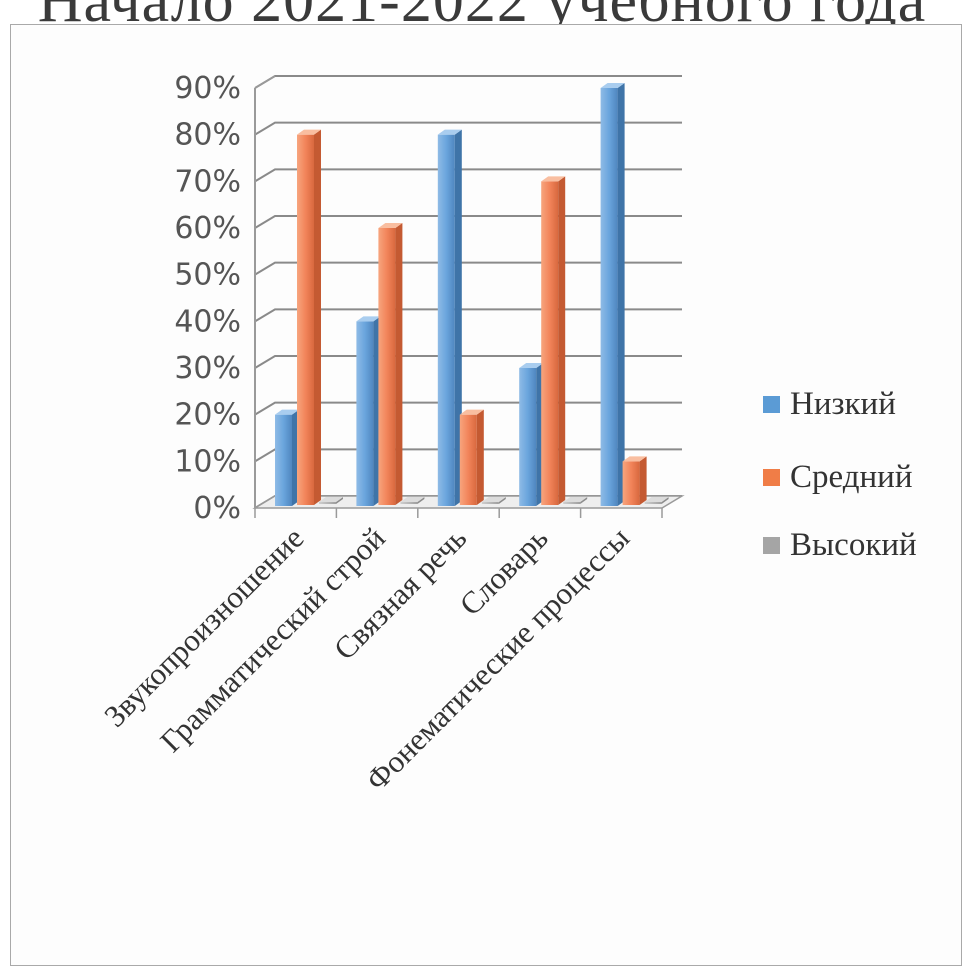 This screenshot has height=966, width=964. I want to click on legend-label: Средний, so click(851, 477).